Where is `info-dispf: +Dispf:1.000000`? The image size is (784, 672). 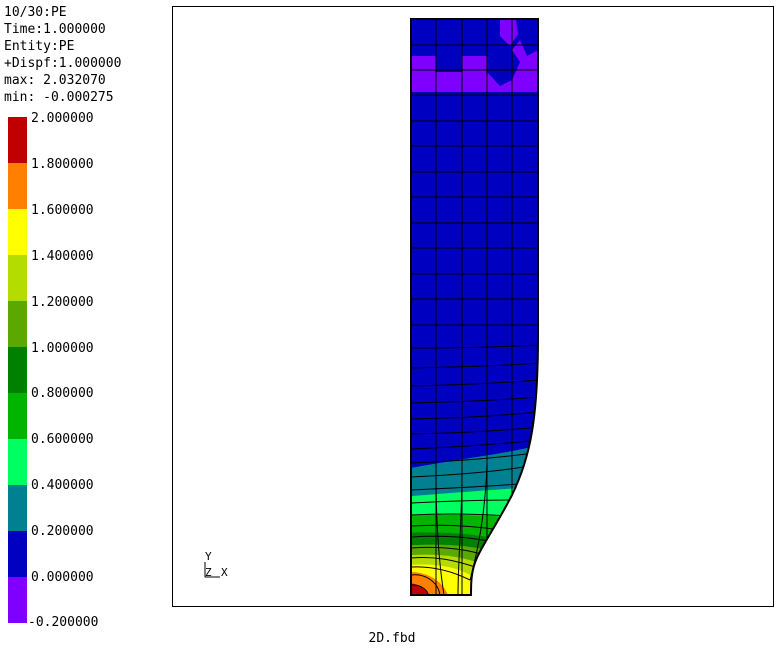 info-dispf: +Dispf:1.000000 is located at coordinates (63, 63).